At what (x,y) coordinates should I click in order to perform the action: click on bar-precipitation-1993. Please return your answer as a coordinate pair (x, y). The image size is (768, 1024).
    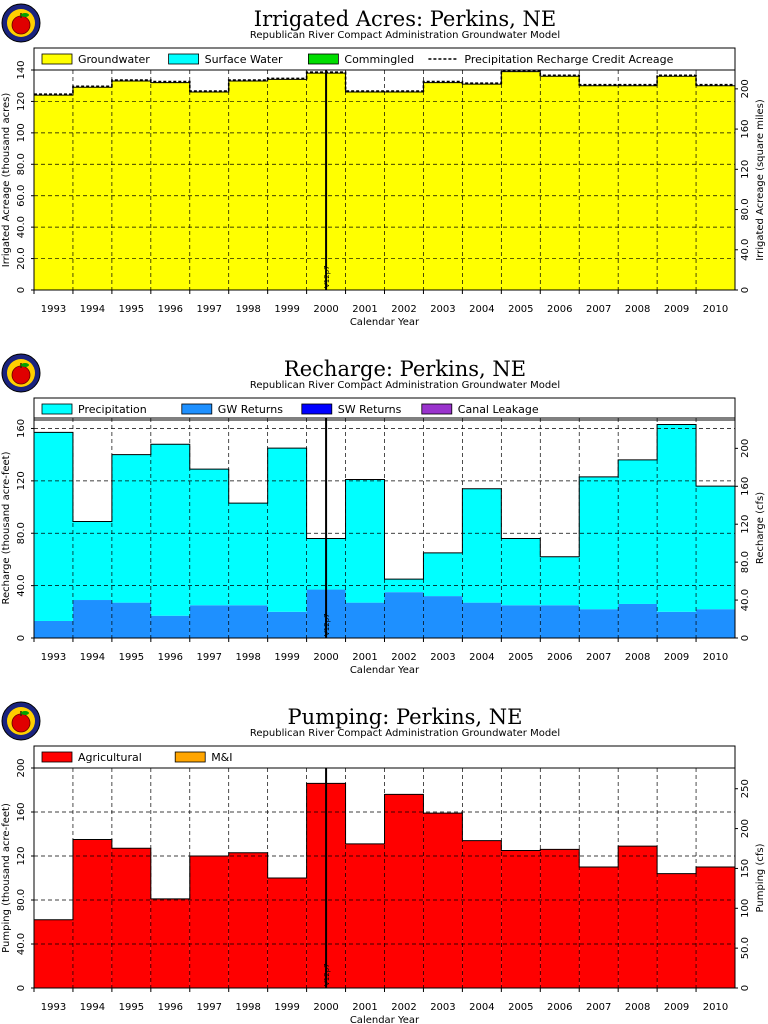
    Looking at the image, I should click on (53, 526).